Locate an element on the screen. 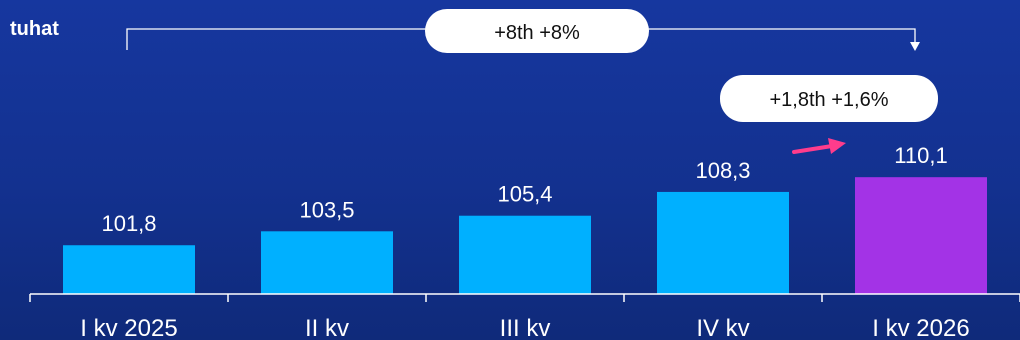 This screenshot has width=1020, height=340. value-label-4: 108,3 is located at coordinates (722, 170).